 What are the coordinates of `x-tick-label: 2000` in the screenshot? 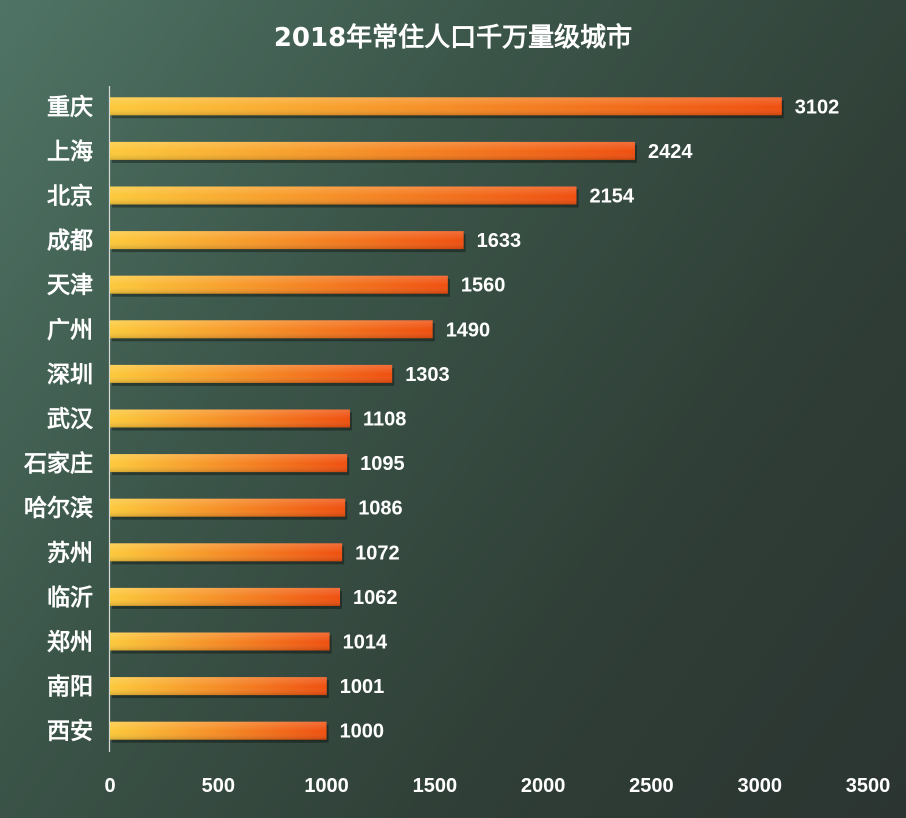 It's located at (543, 786).